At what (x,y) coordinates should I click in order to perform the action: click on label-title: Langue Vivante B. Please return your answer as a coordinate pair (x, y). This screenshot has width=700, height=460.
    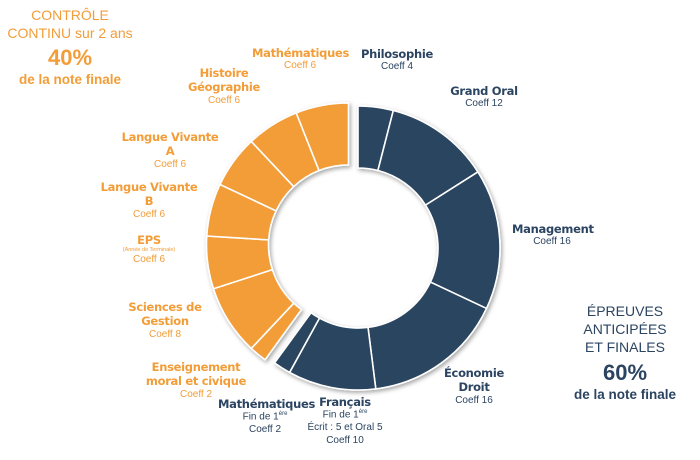
    Looking at the image, I should click on (149, 194).